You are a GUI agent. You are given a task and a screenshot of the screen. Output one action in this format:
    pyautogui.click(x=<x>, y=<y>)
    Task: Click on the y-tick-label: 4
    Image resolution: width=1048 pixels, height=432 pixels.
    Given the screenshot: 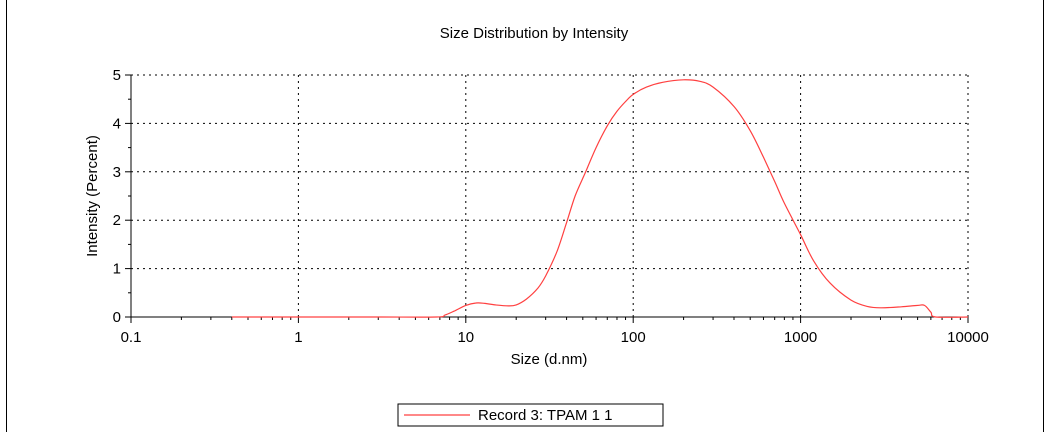 What is the action you would take?
    pyautogui.click(x=117, y=123)
    